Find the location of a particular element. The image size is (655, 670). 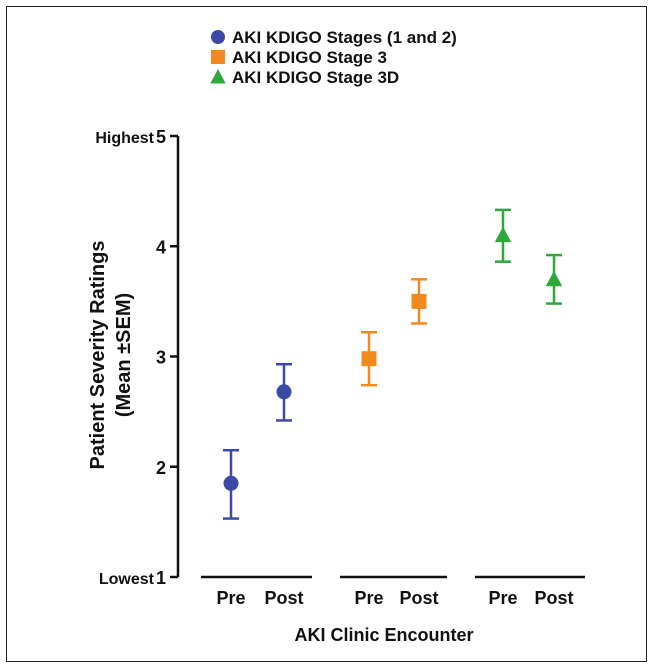

x-axis-label: AKI Clinic Encounter is located at coordinates (383, 635).